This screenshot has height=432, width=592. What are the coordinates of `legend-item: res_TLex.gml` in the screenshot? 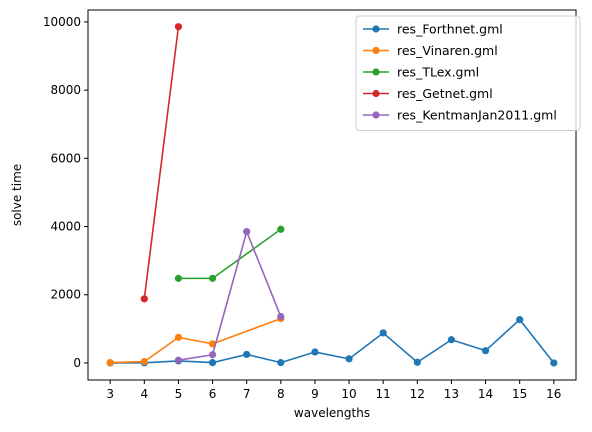 It's located at (421, 72).